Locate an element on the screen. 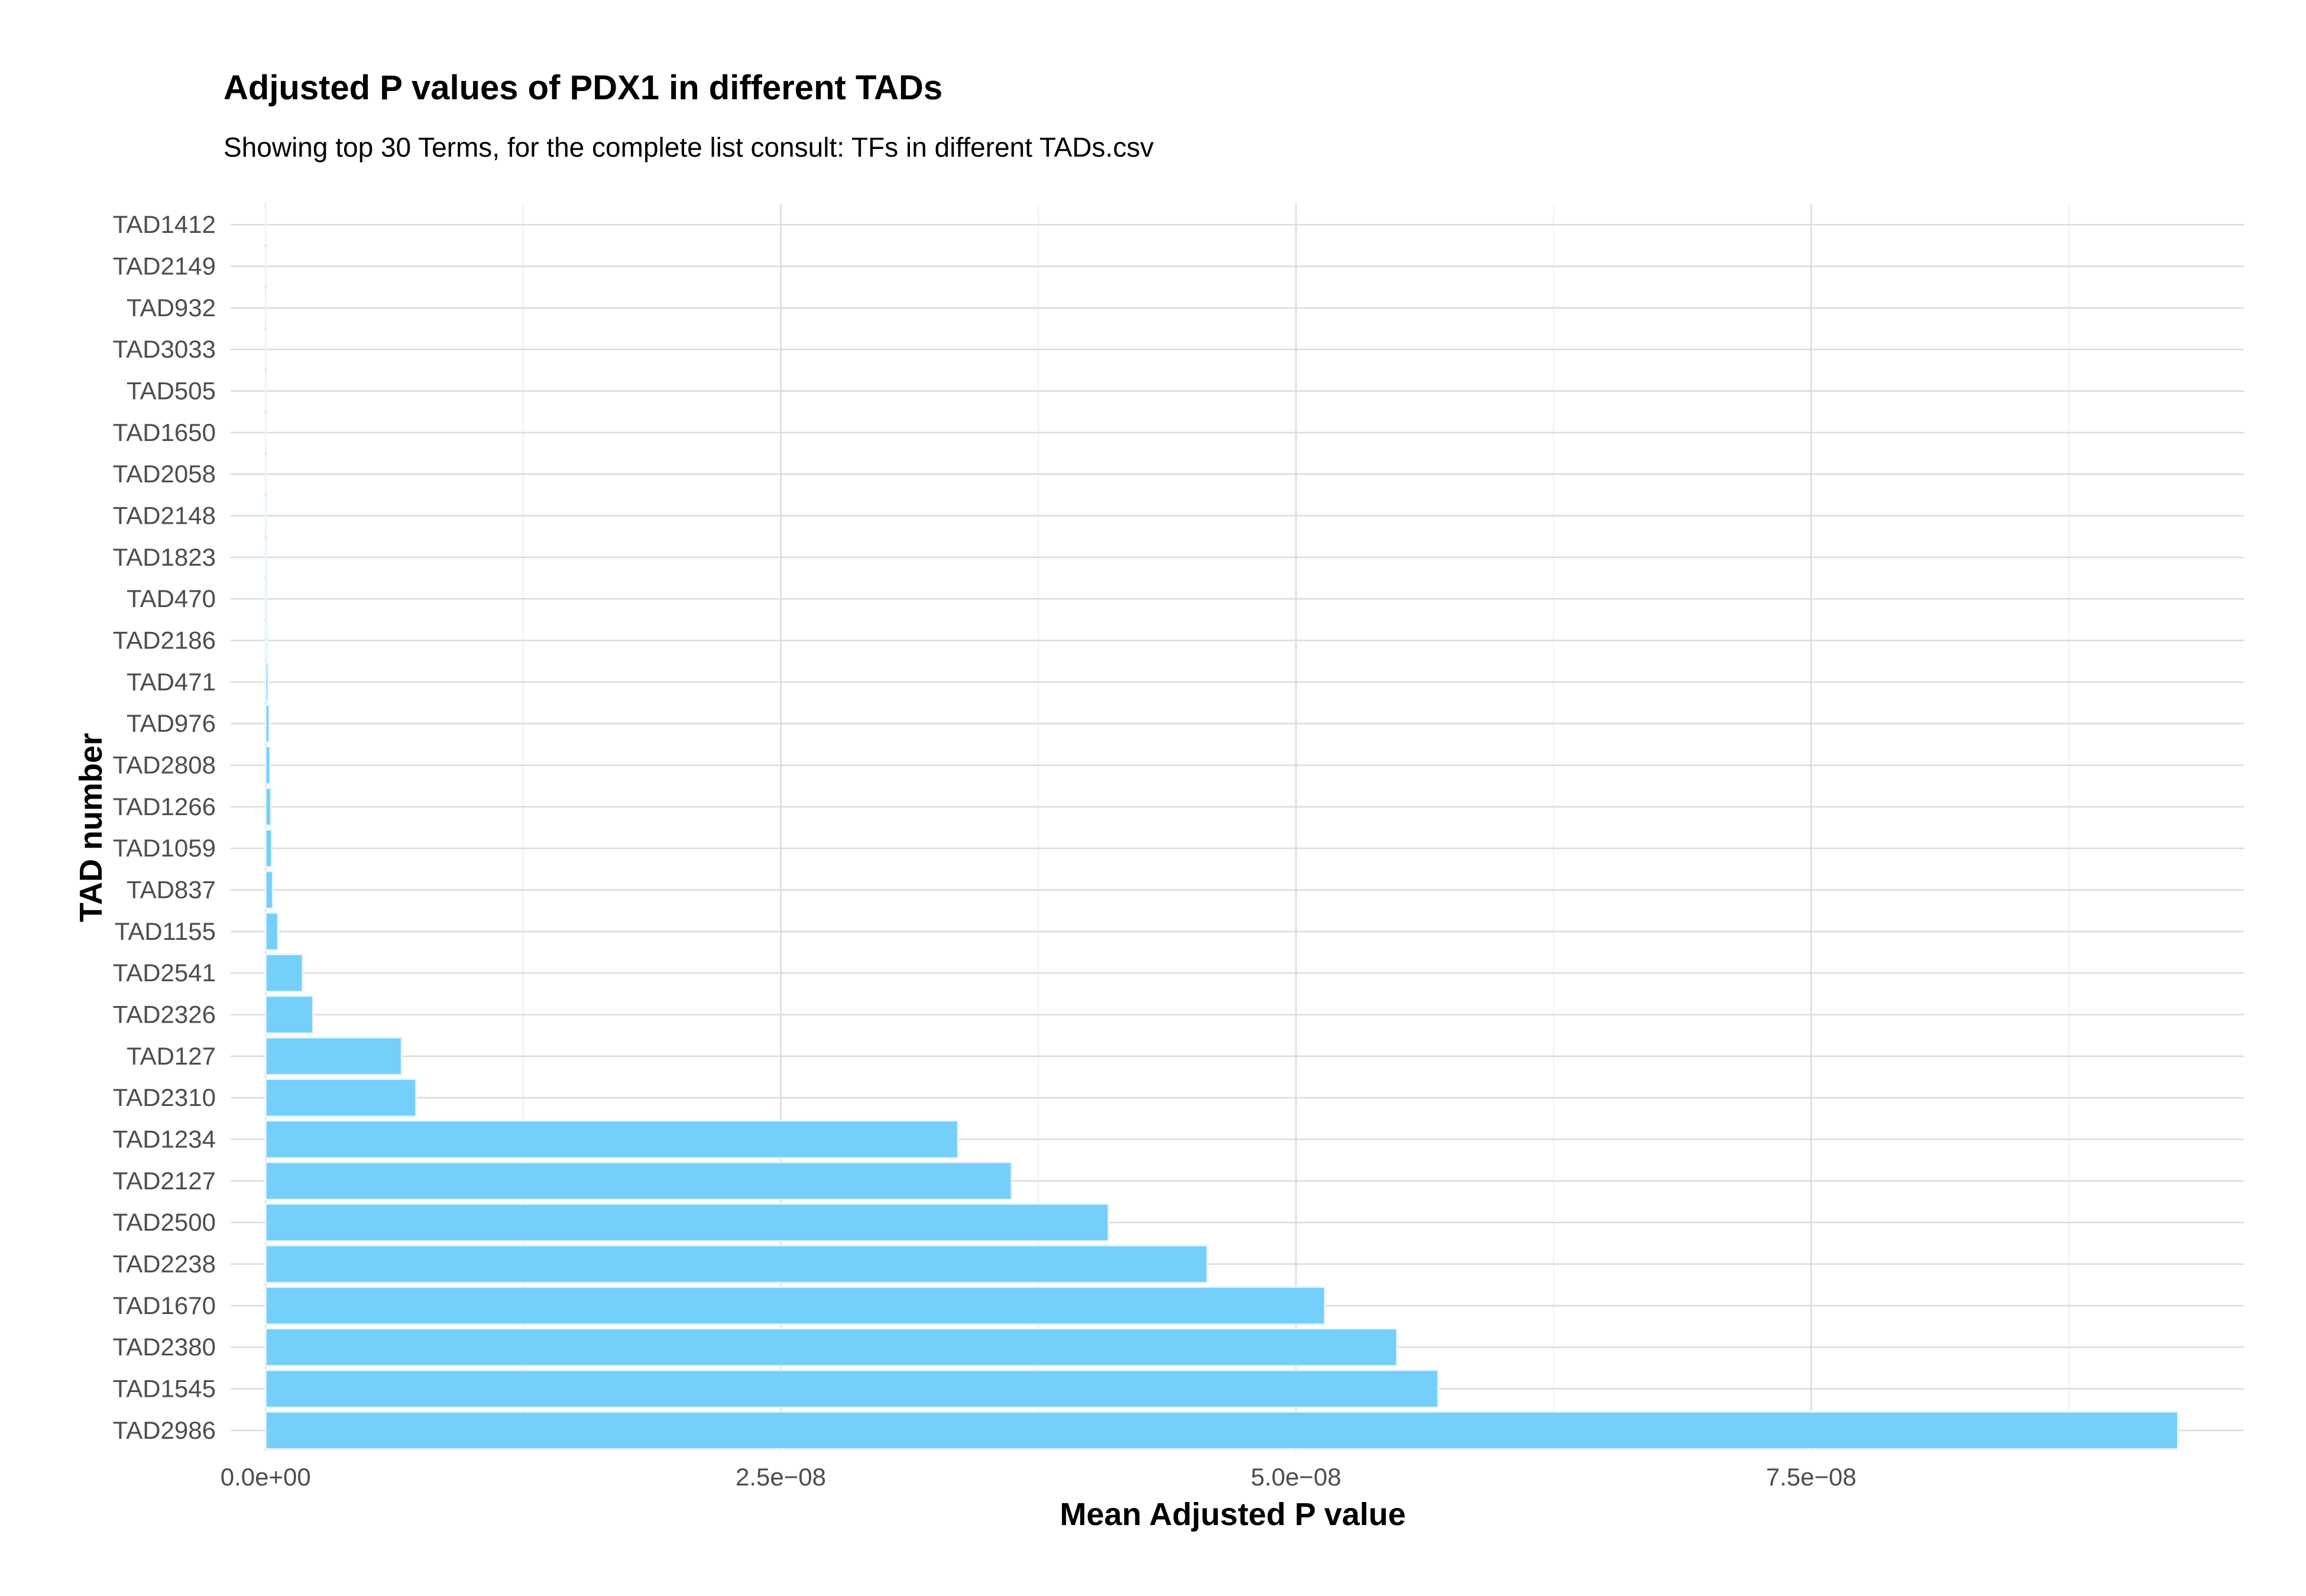  y-tick-label: TAD2310 is located at coordinates (164, 1097).